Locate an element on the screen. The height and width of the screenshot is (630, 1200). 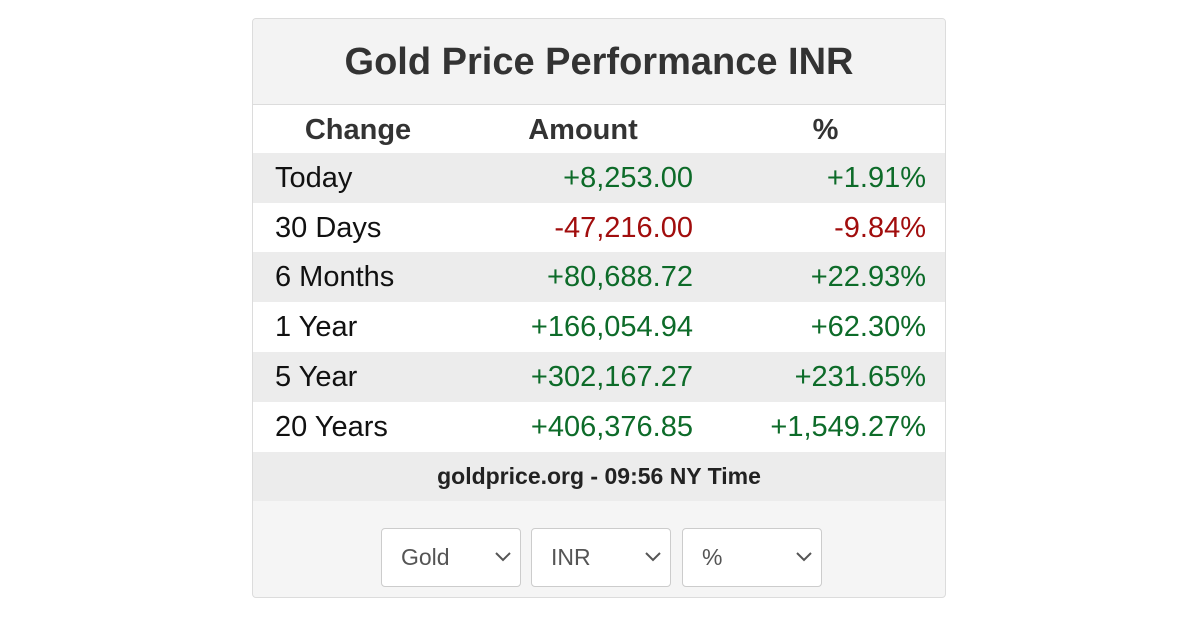
percent: -9.84% is located at coordinates (880, 227).